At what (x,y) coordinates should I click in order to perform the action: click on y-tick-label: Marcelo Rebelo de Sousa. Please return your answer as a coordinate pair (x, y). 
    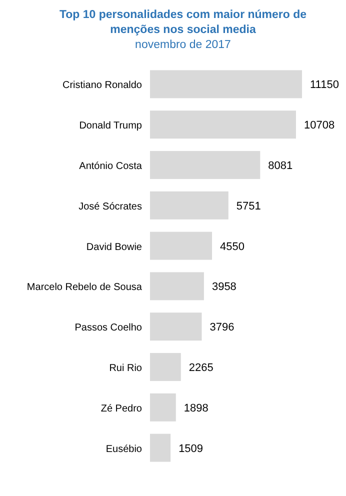
    Looking at the image, I should click on (84, 288).